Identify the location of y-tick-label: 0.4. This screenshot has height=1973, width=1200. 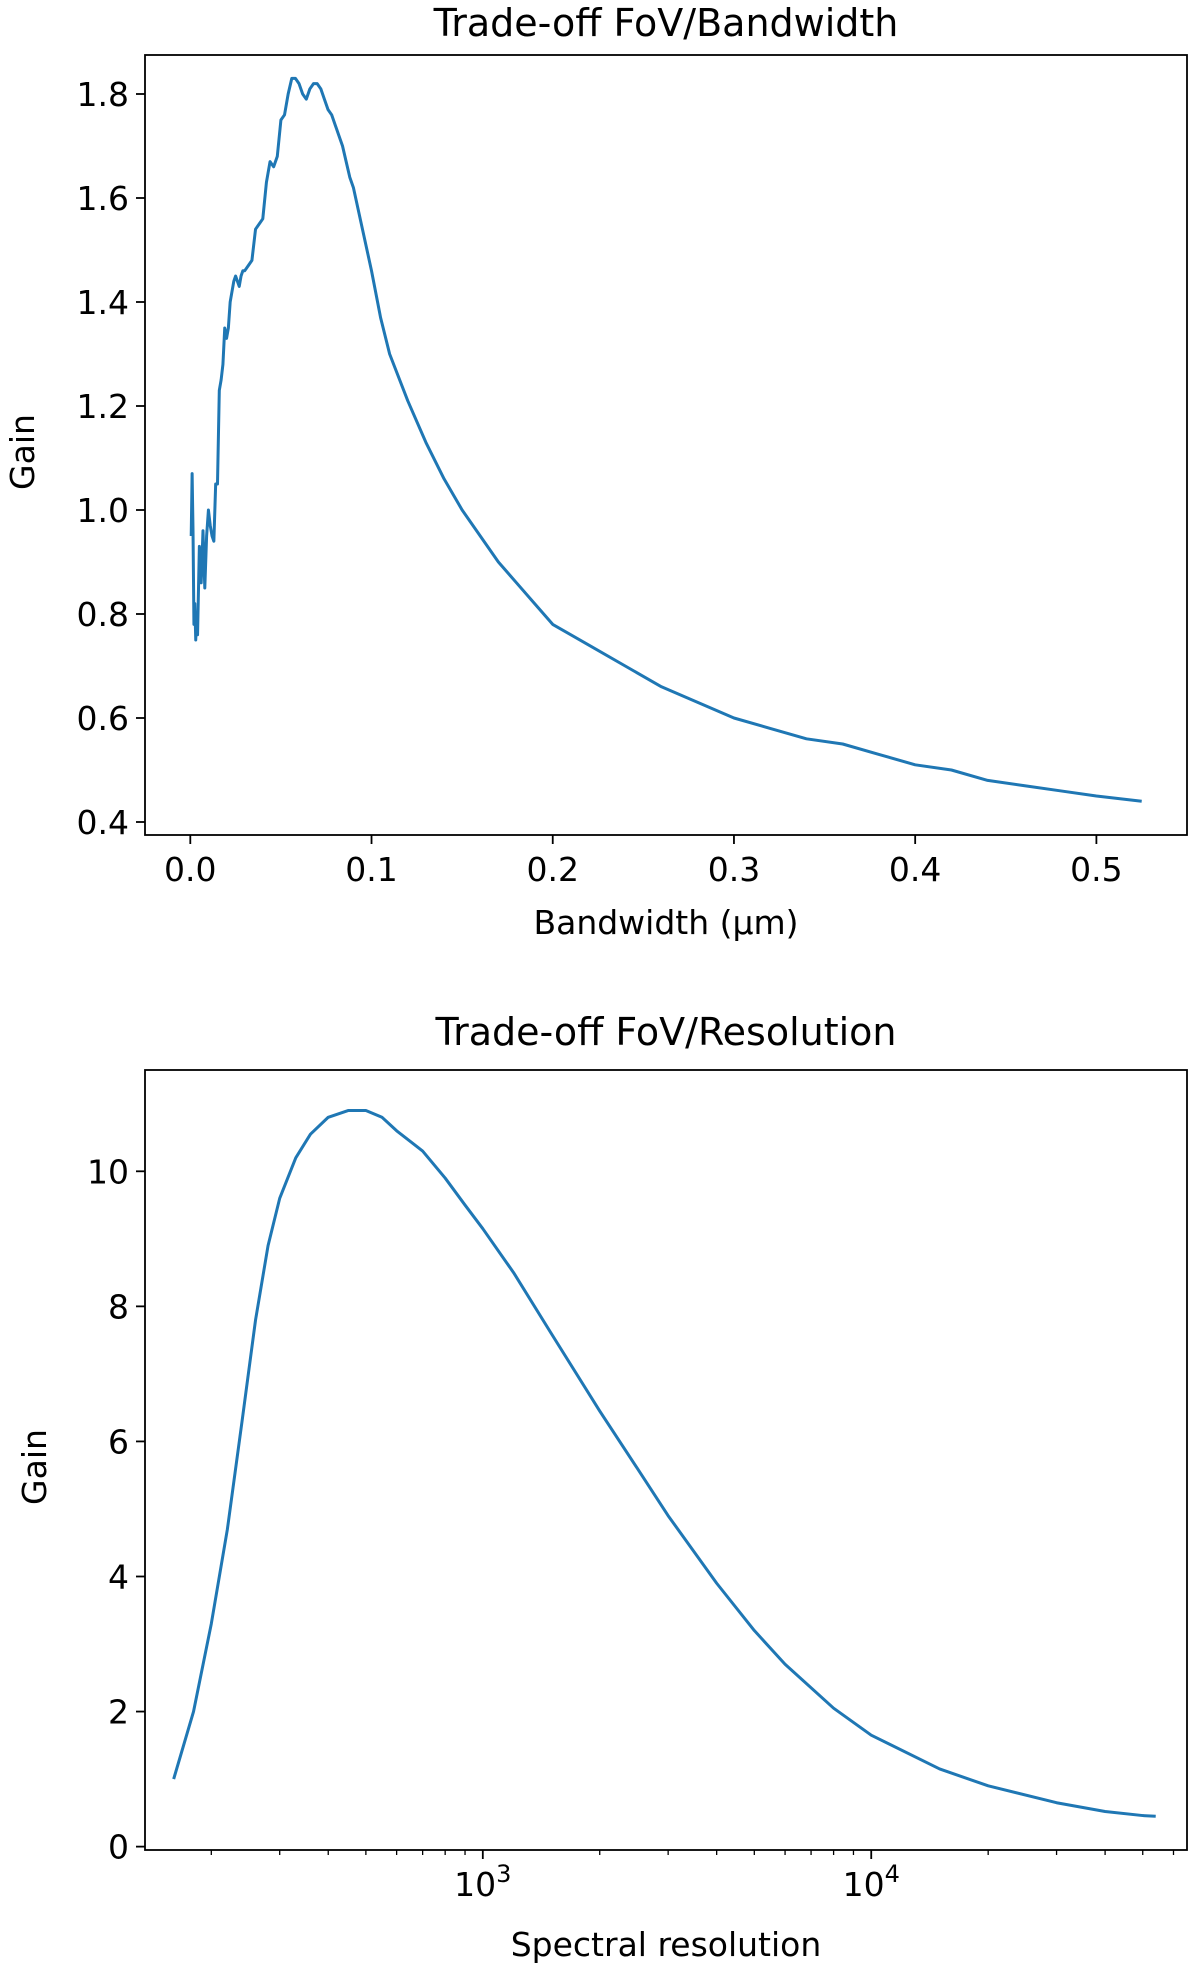
(103, 822).